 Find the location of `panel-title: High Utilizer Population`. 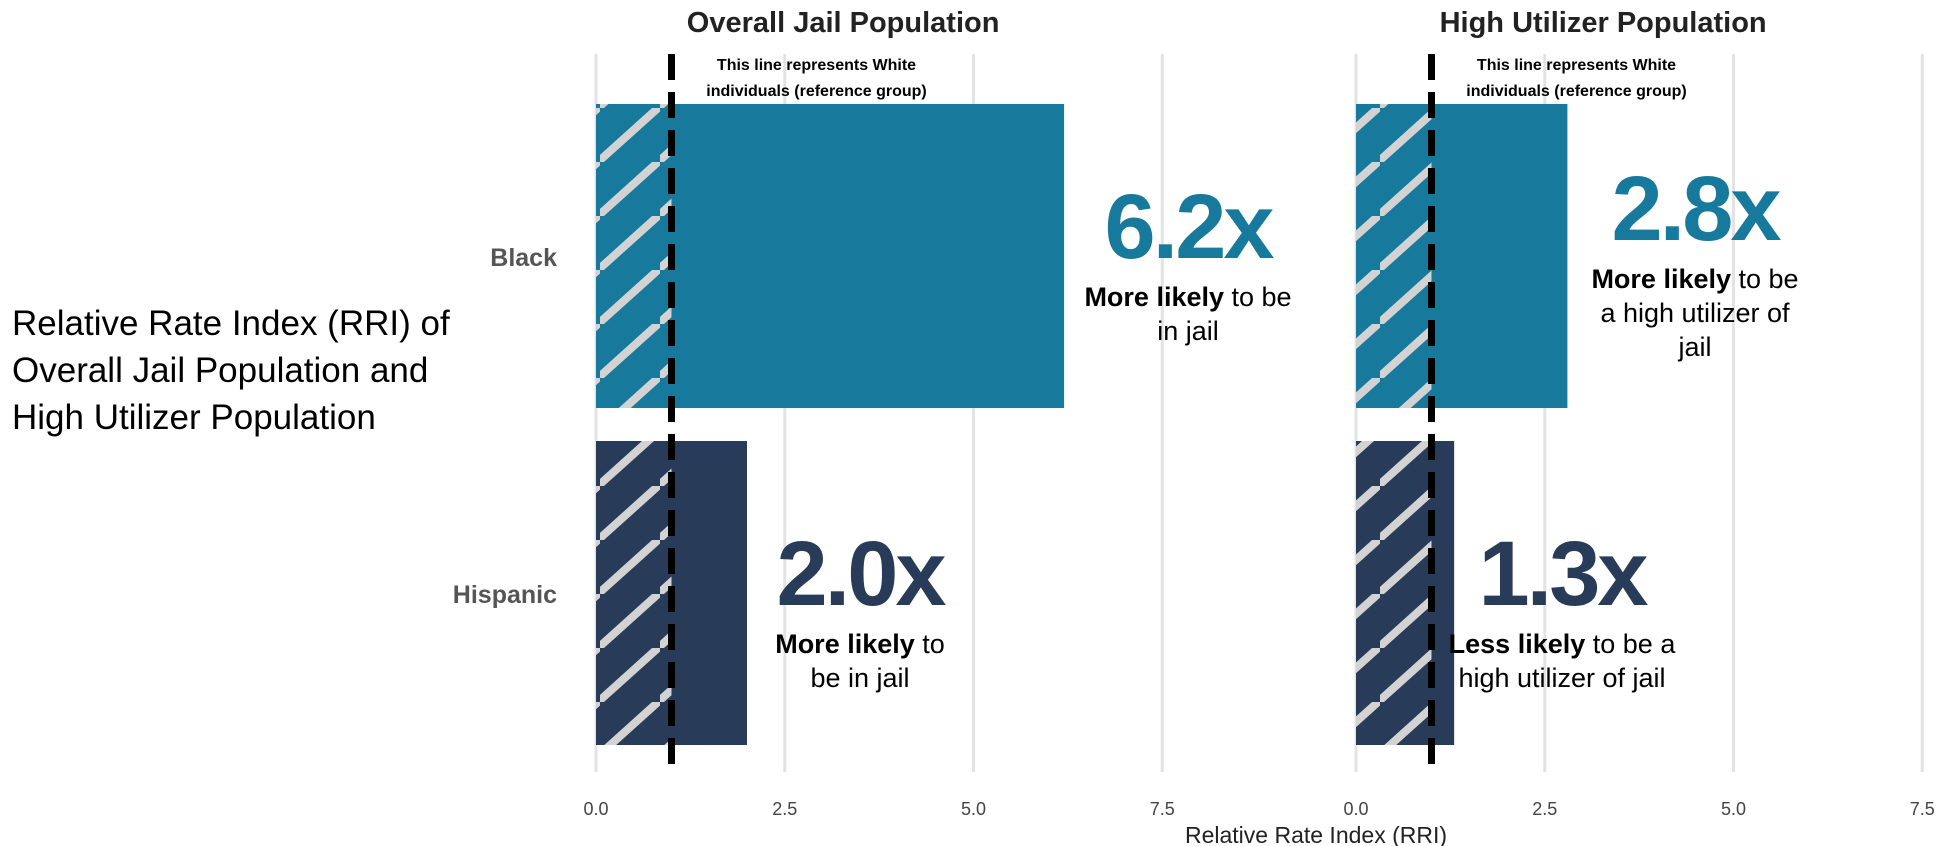

panel-title: High Utilizer Population is located at coordinates (1603, 23).